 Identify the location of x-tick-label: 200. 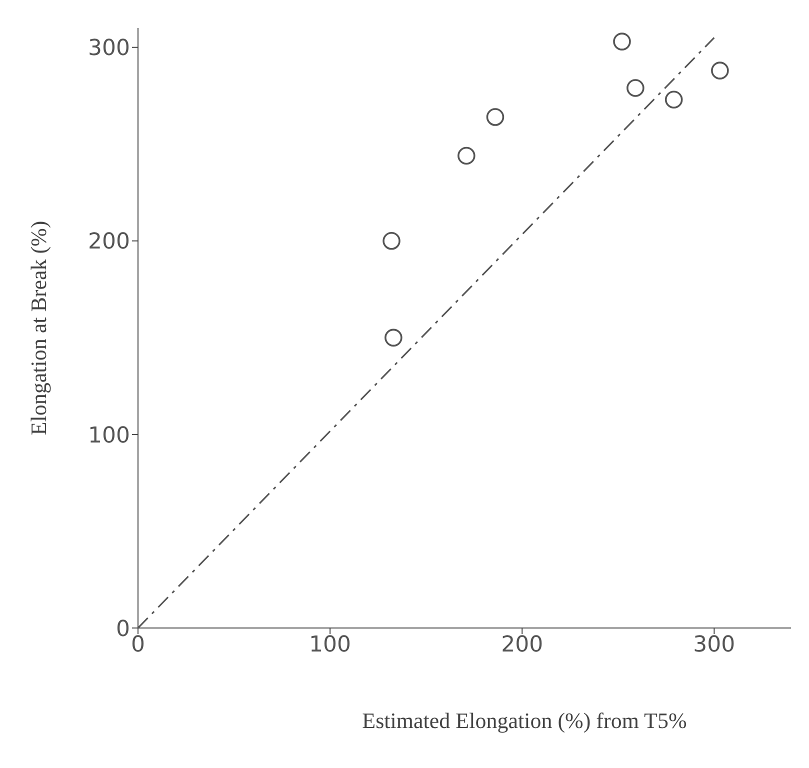
(522, 645).